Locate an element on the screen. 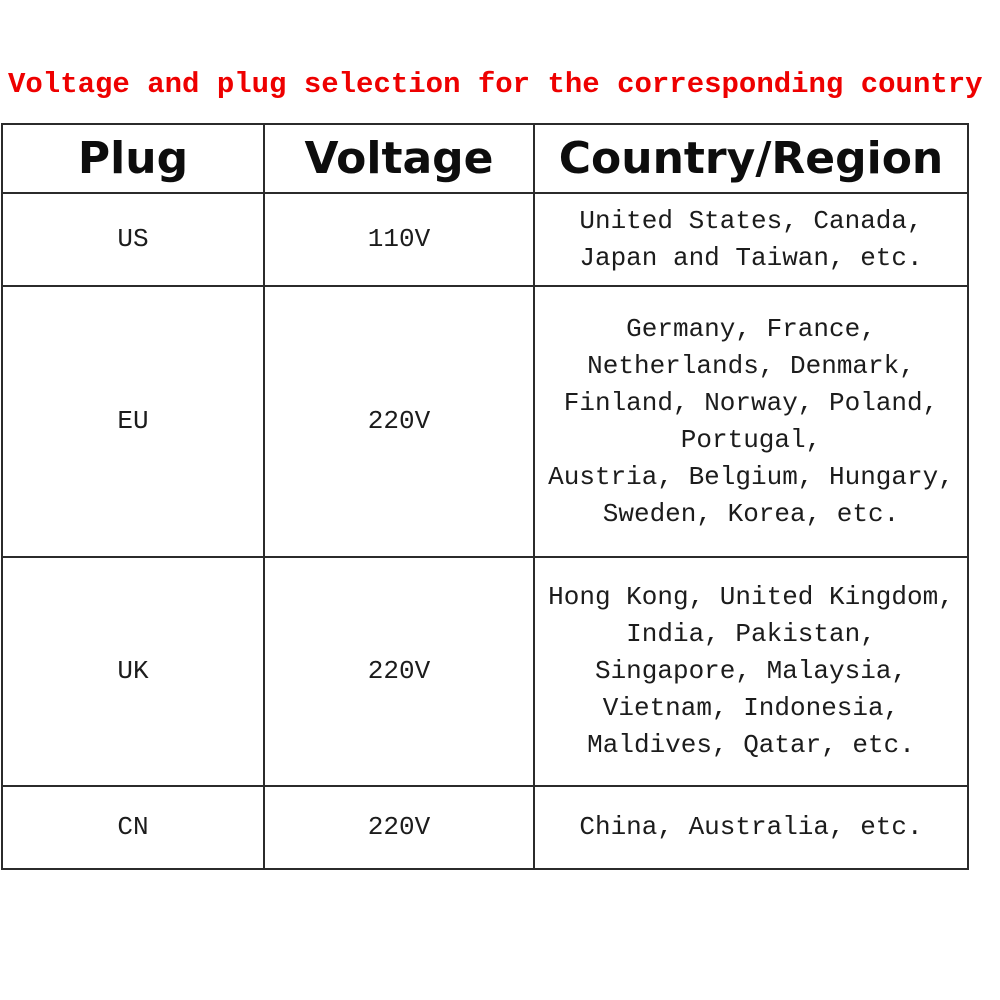 The height and width of the screenshot is (1000, 1000). voltage-cell: 110V is located at coordinates (399, 239).